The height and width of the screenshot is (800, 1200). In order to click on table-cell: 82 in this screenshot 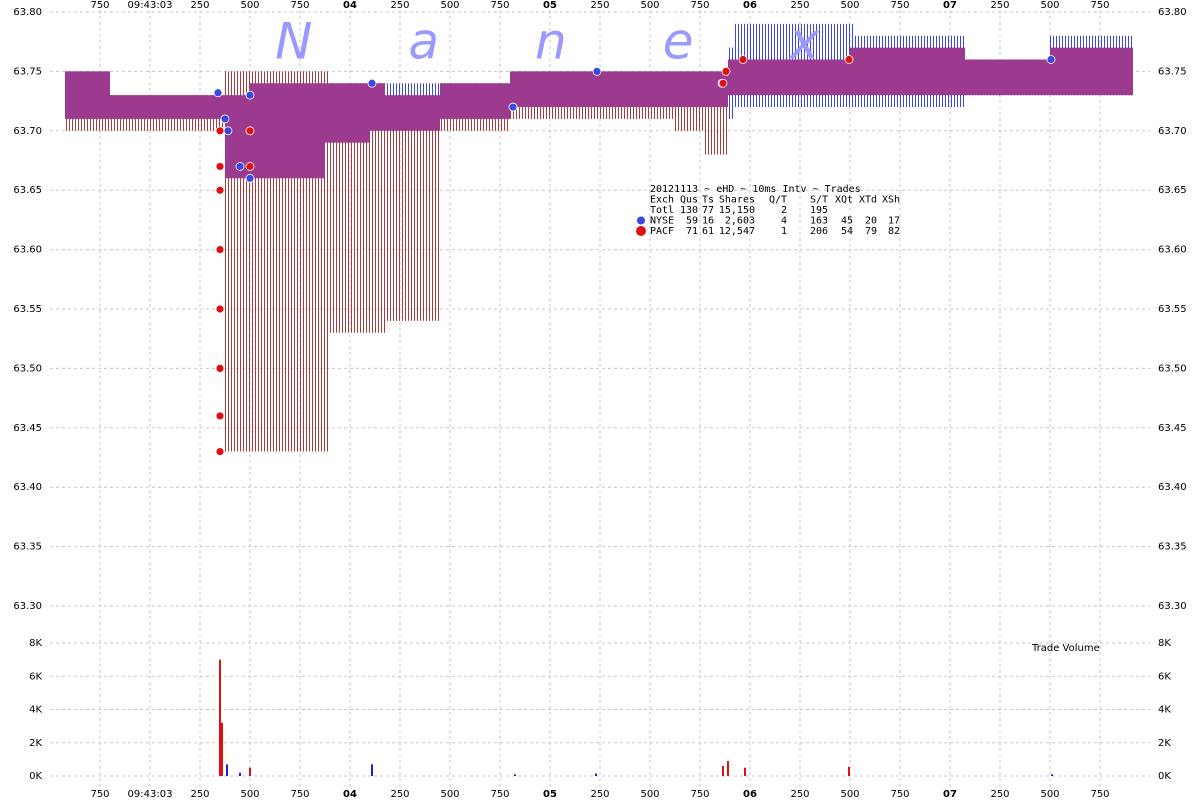, I will do `click(894, 231)`.